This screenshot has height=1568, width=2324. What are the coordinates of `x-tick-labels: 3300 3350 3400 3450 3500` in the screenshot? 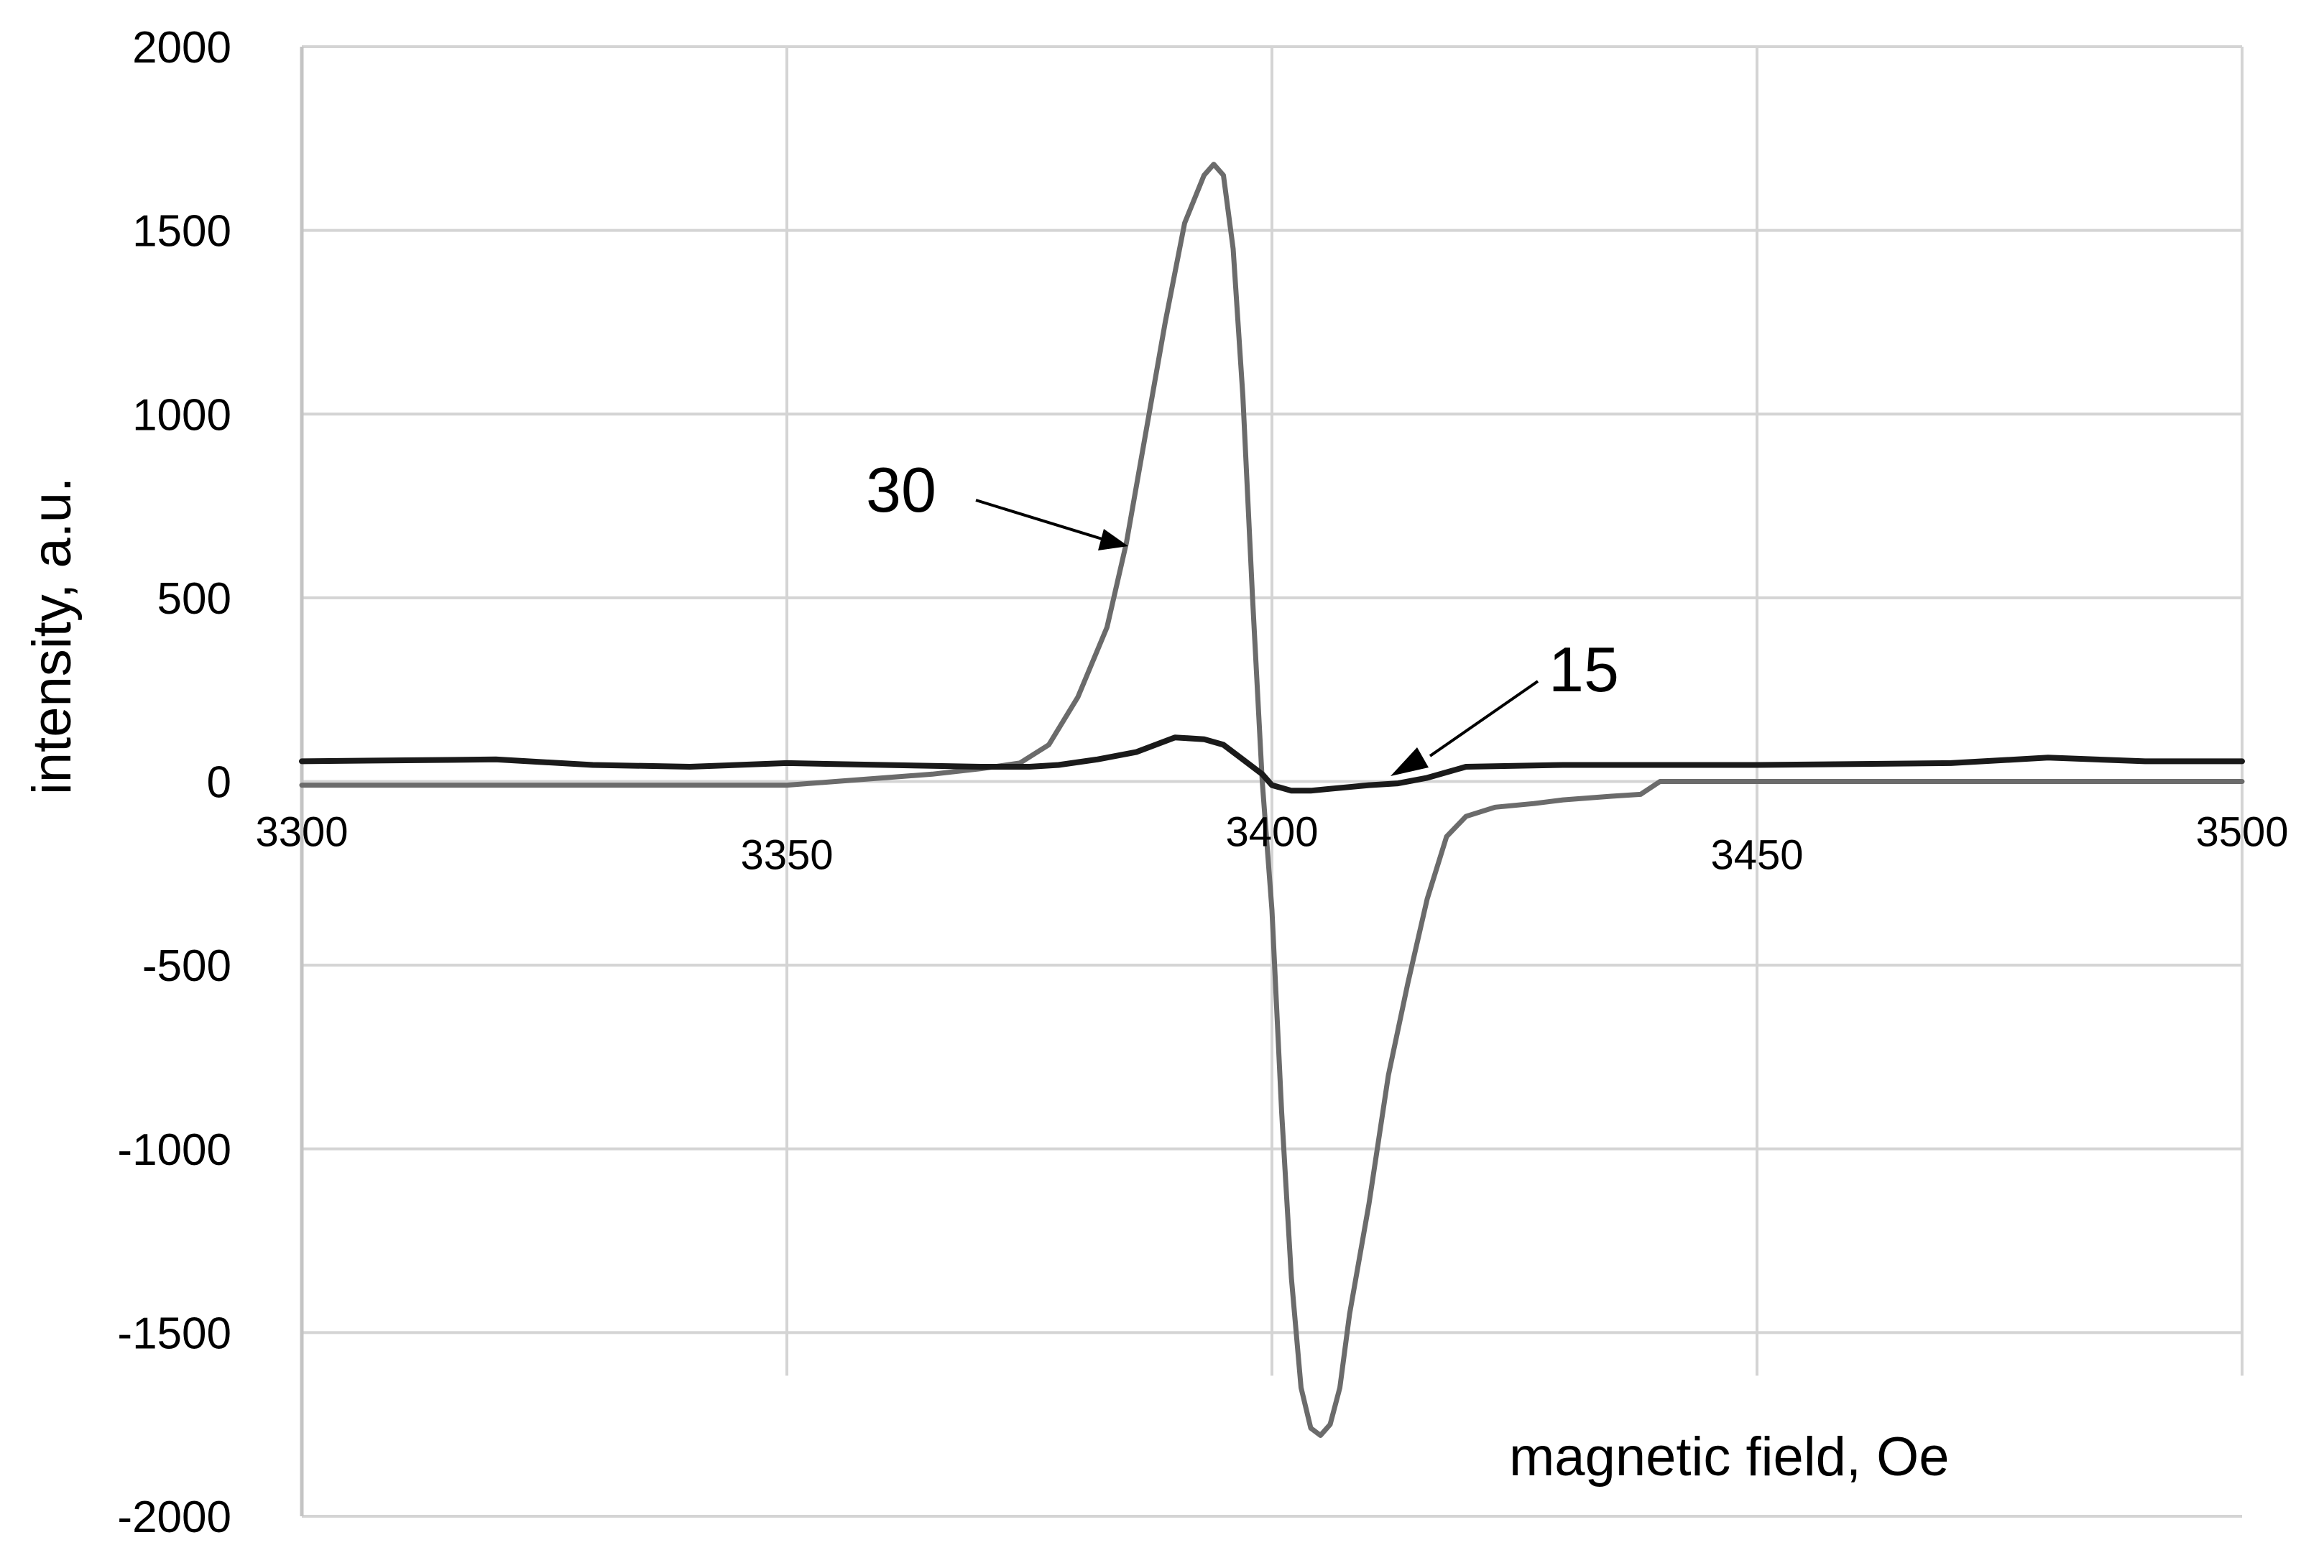 It's located at (1271, 844).